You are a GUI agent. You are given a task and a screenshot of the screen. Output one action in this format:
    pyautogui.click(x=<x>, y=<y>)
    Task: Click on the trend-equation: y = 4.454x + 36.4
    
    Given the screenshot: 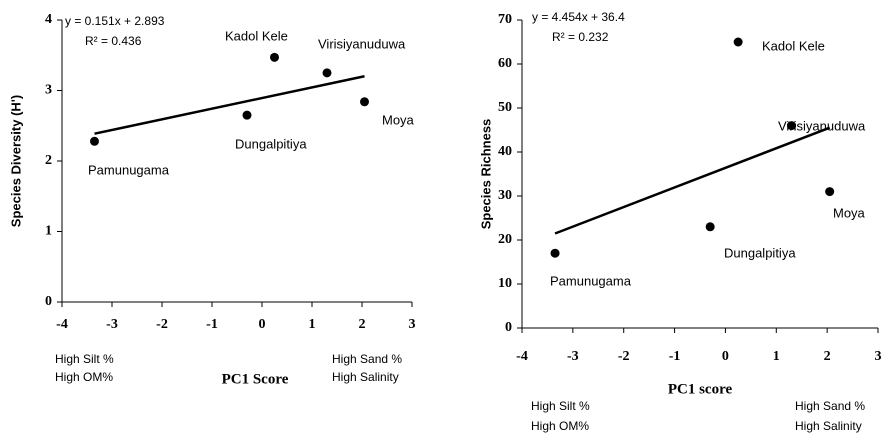 What is the action you would take?
    pyautogui.click(x=578, y=17)
    